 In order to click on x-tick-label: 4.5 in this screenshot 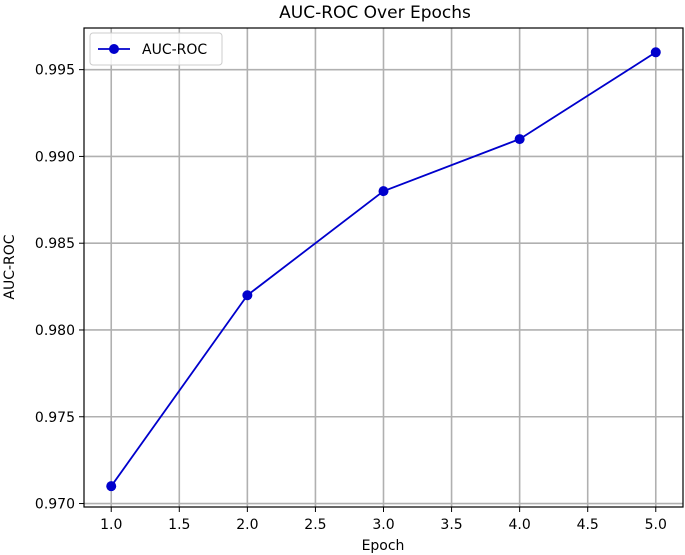, I will do `click(588, 525)`.